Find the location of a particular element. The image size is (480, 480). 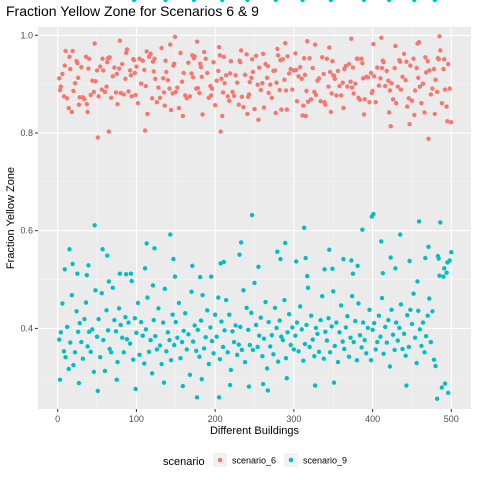

y-axis-title: Fraction Yellow Zone is located at coordinates (11, 218).